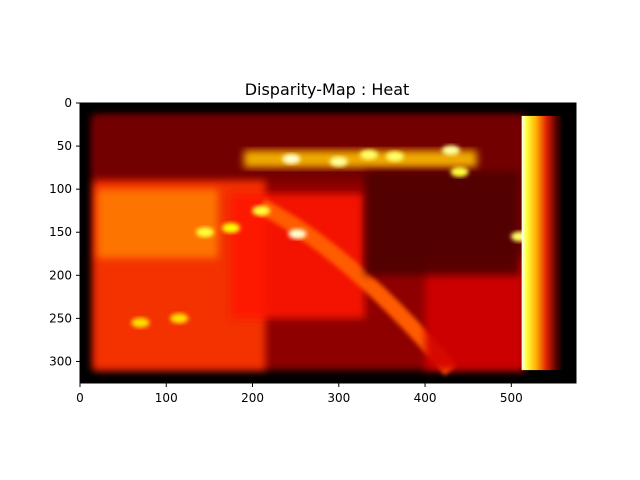  Describe the element at coordinates (542, 243) in the screenshot. I see `heatmap-gradient-band` at that location.